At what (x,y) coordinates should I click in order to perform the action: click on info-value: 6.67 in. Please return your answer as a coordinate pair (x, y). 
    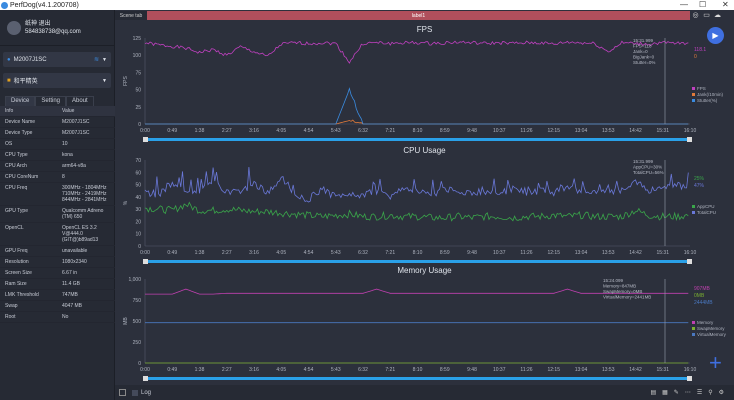
    Looking at the image, I should click on (86, 273).